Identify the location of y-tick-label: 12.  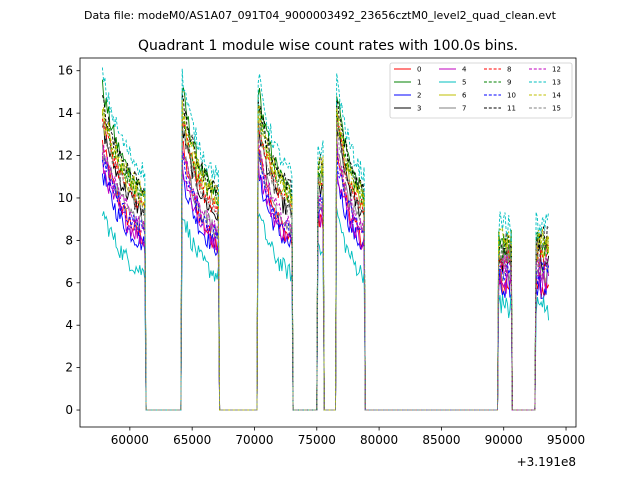
(65, 156).